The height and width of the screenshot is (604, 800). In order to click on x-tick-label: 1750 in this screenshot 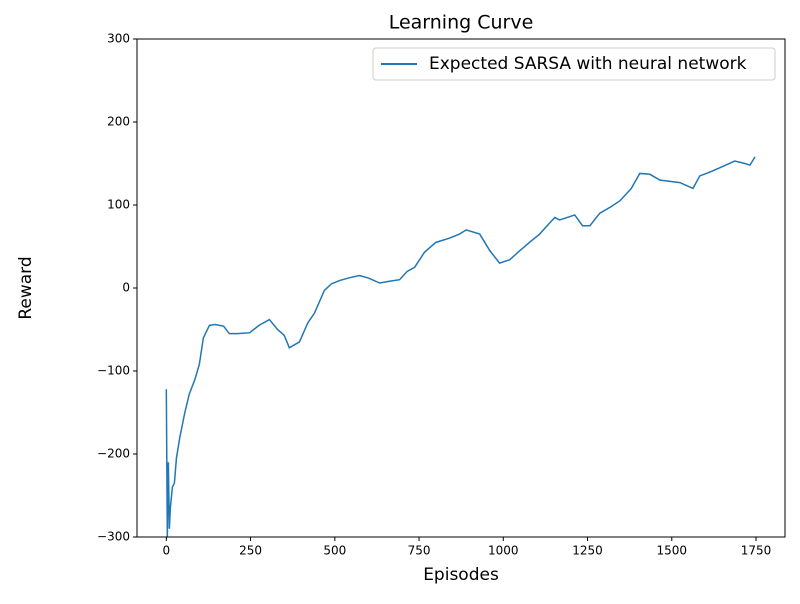, I will do `click(756, 551)`.